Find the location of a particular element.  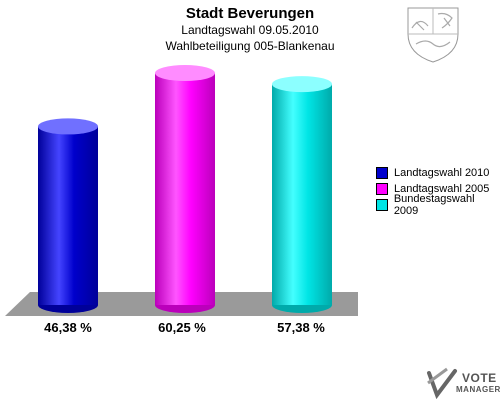

data-label: 57,38 % is located at coordinates (301, 327).